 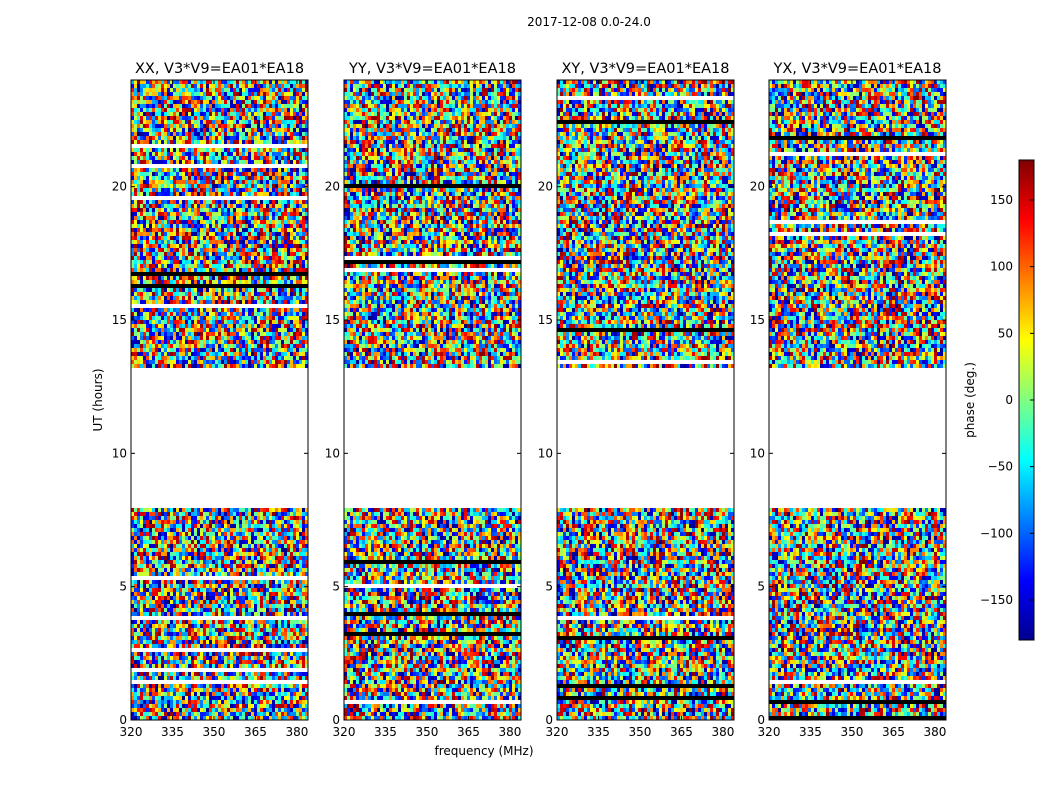 I want to click on colorbar-label: phase (deg.), so click(x=970, y=400).